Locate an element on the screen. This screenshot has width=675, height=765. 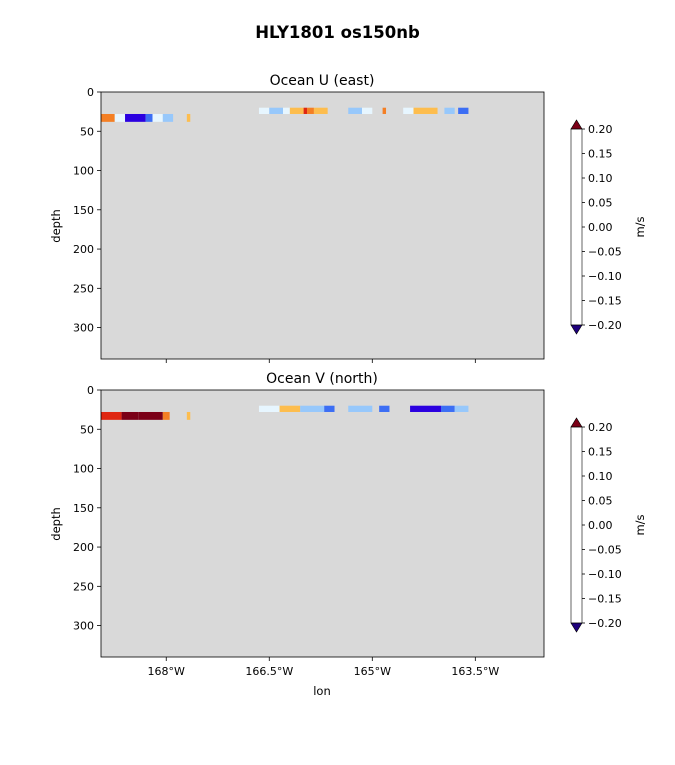
x-axis: 168°W 166.5°W 165°W 163.5°W is located at coordinates (323, 667).